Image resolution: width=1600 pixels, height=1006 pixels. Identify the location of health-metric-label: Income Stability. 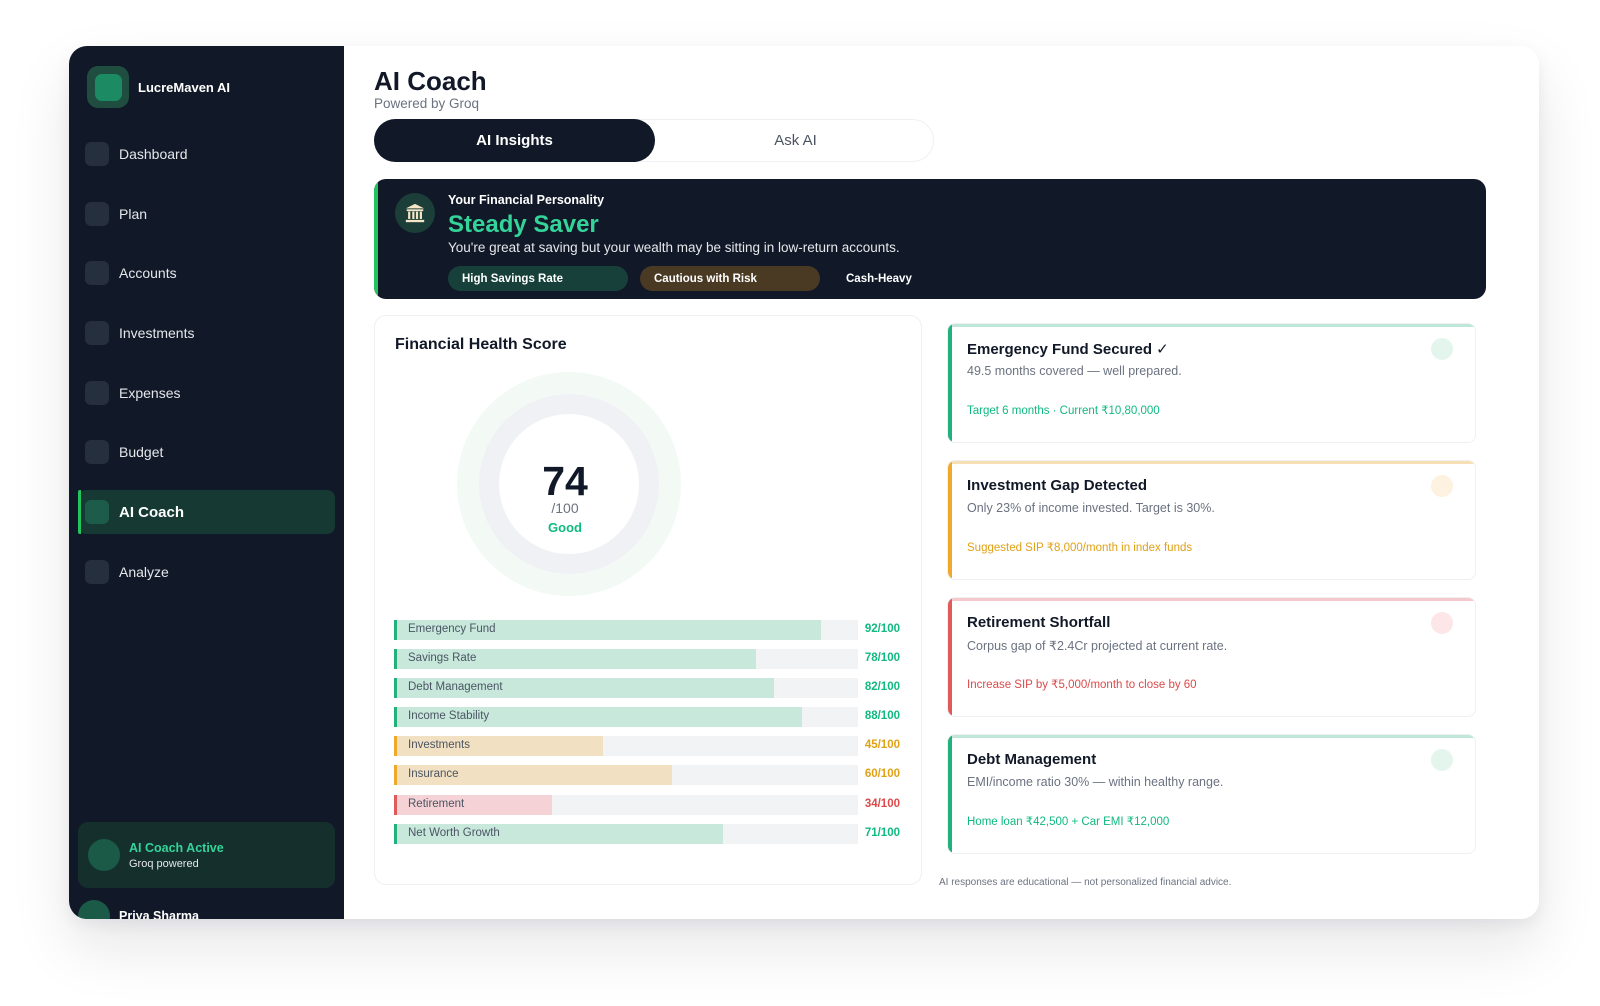
(449, 716).